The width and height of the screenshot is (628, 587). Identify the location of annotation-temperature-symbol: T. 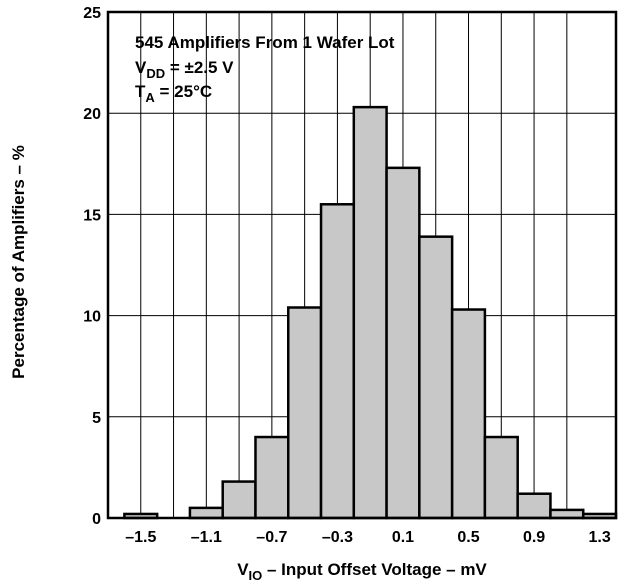
(140, 91).